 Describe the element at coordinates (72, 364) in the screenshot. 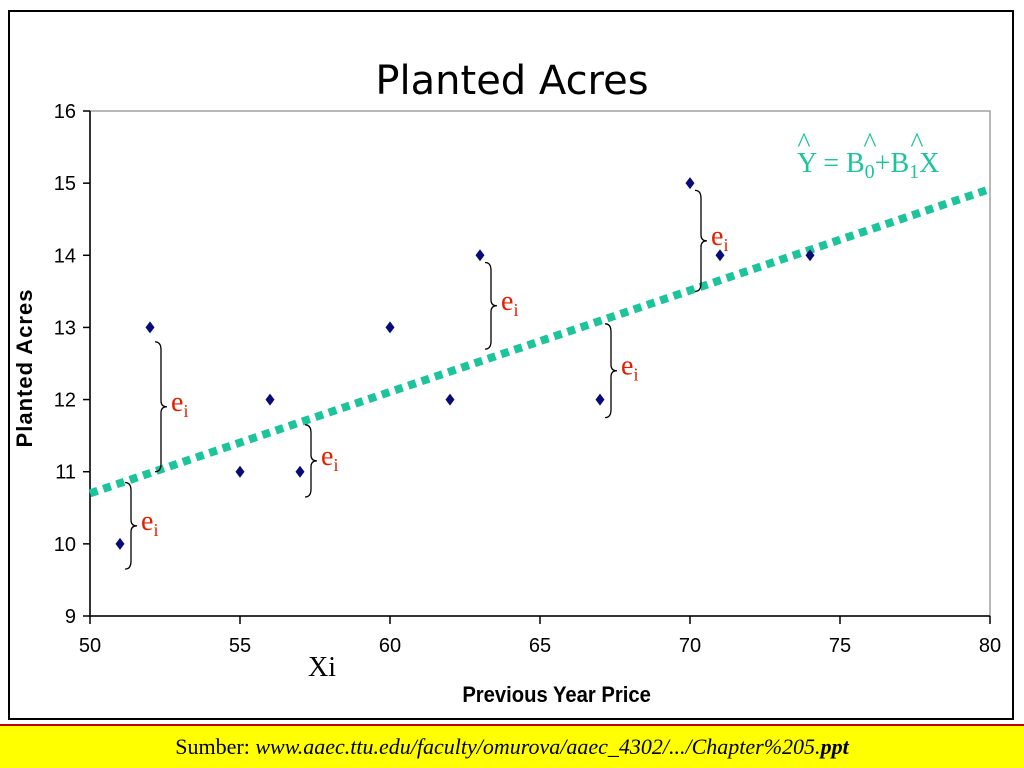

I see `y-axis: 9 10 11 12 13 14 15 16` at that location.